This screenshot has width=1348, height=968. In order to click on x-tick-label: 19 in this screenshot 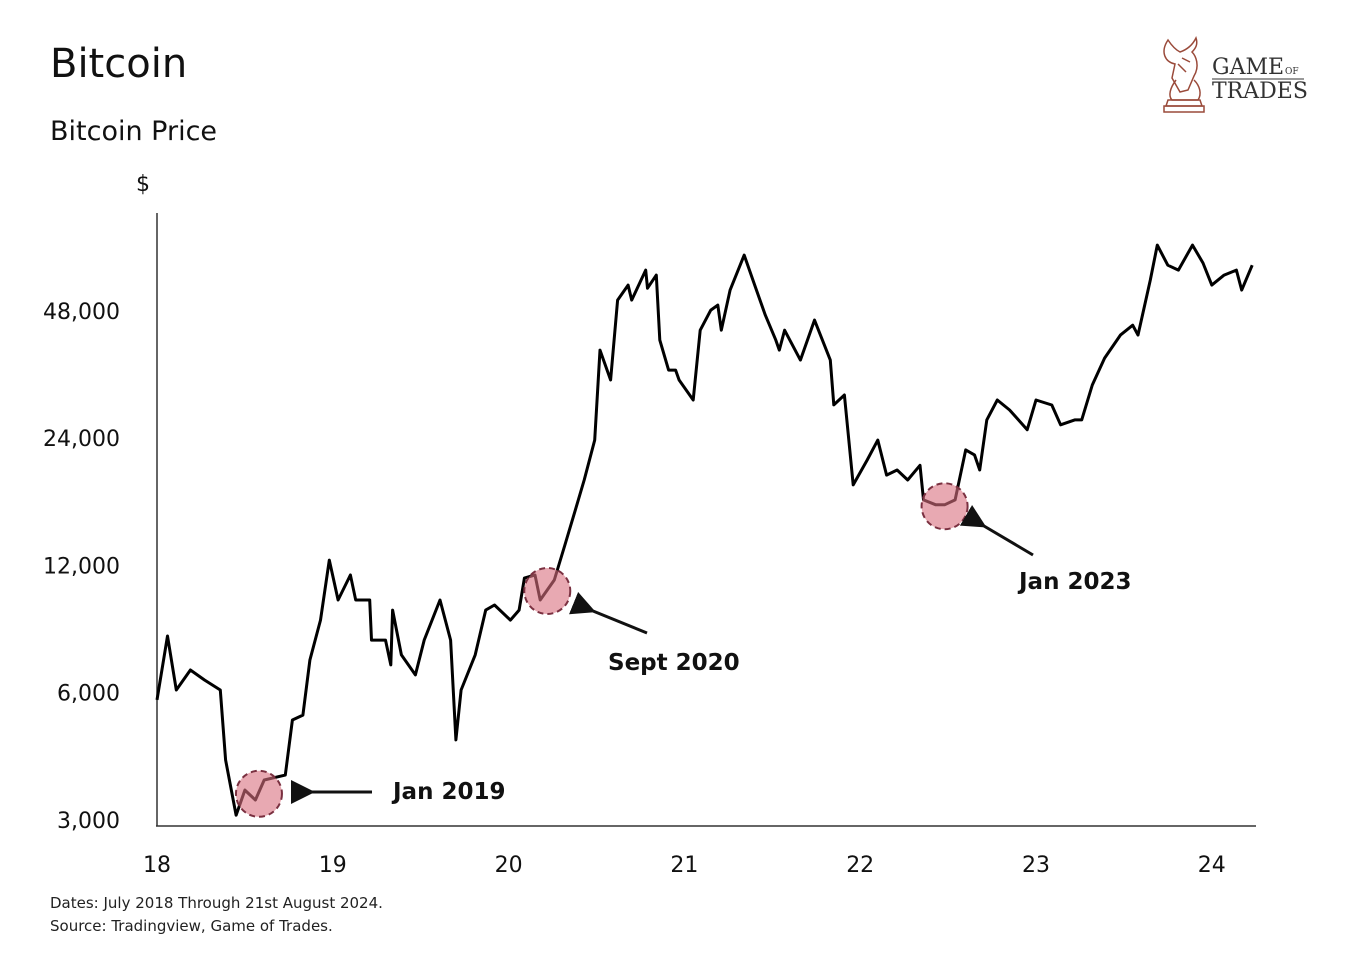, I will do `click(333, 865)`.